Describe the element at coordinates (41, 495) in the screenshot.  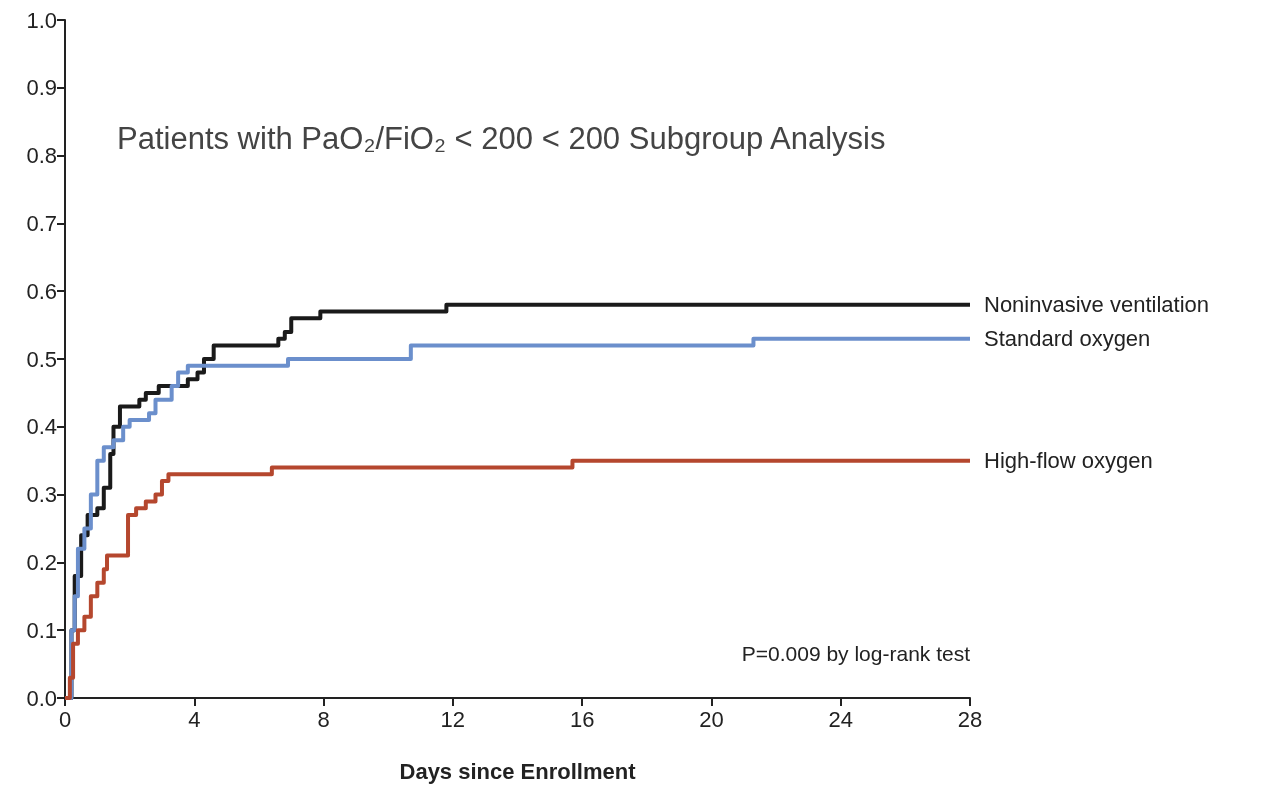
I see `y-tick-label: 0.3` at that location.